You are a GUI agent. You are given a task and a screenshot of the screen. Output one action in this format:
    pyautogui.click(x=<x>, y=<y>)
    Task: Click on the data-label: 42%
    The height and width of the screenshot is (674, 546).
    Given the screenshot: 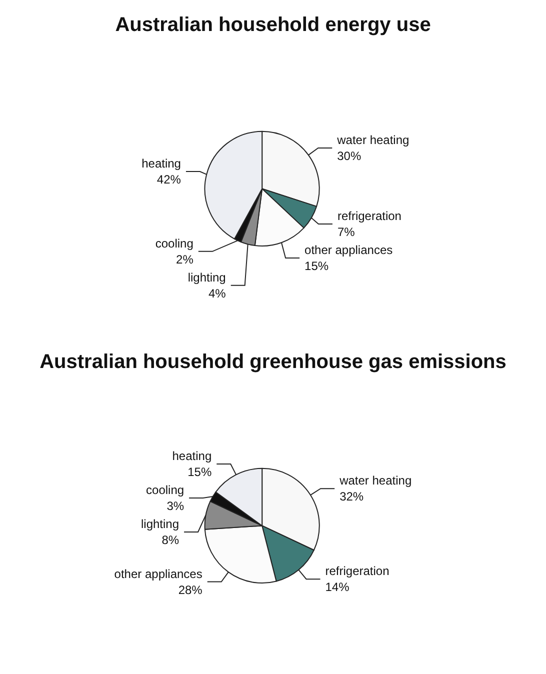 What is the action you would take?
    pyautogui.click(x=169, y=179)
    